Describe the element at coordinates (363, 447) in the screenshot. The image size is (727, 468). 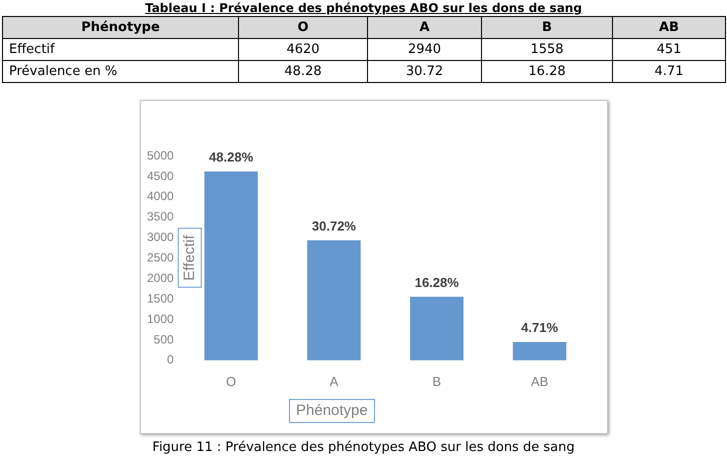
I see `caption: Figure 11 : Prévalence des phénotypes ABO sur les dons de sang` at that location.